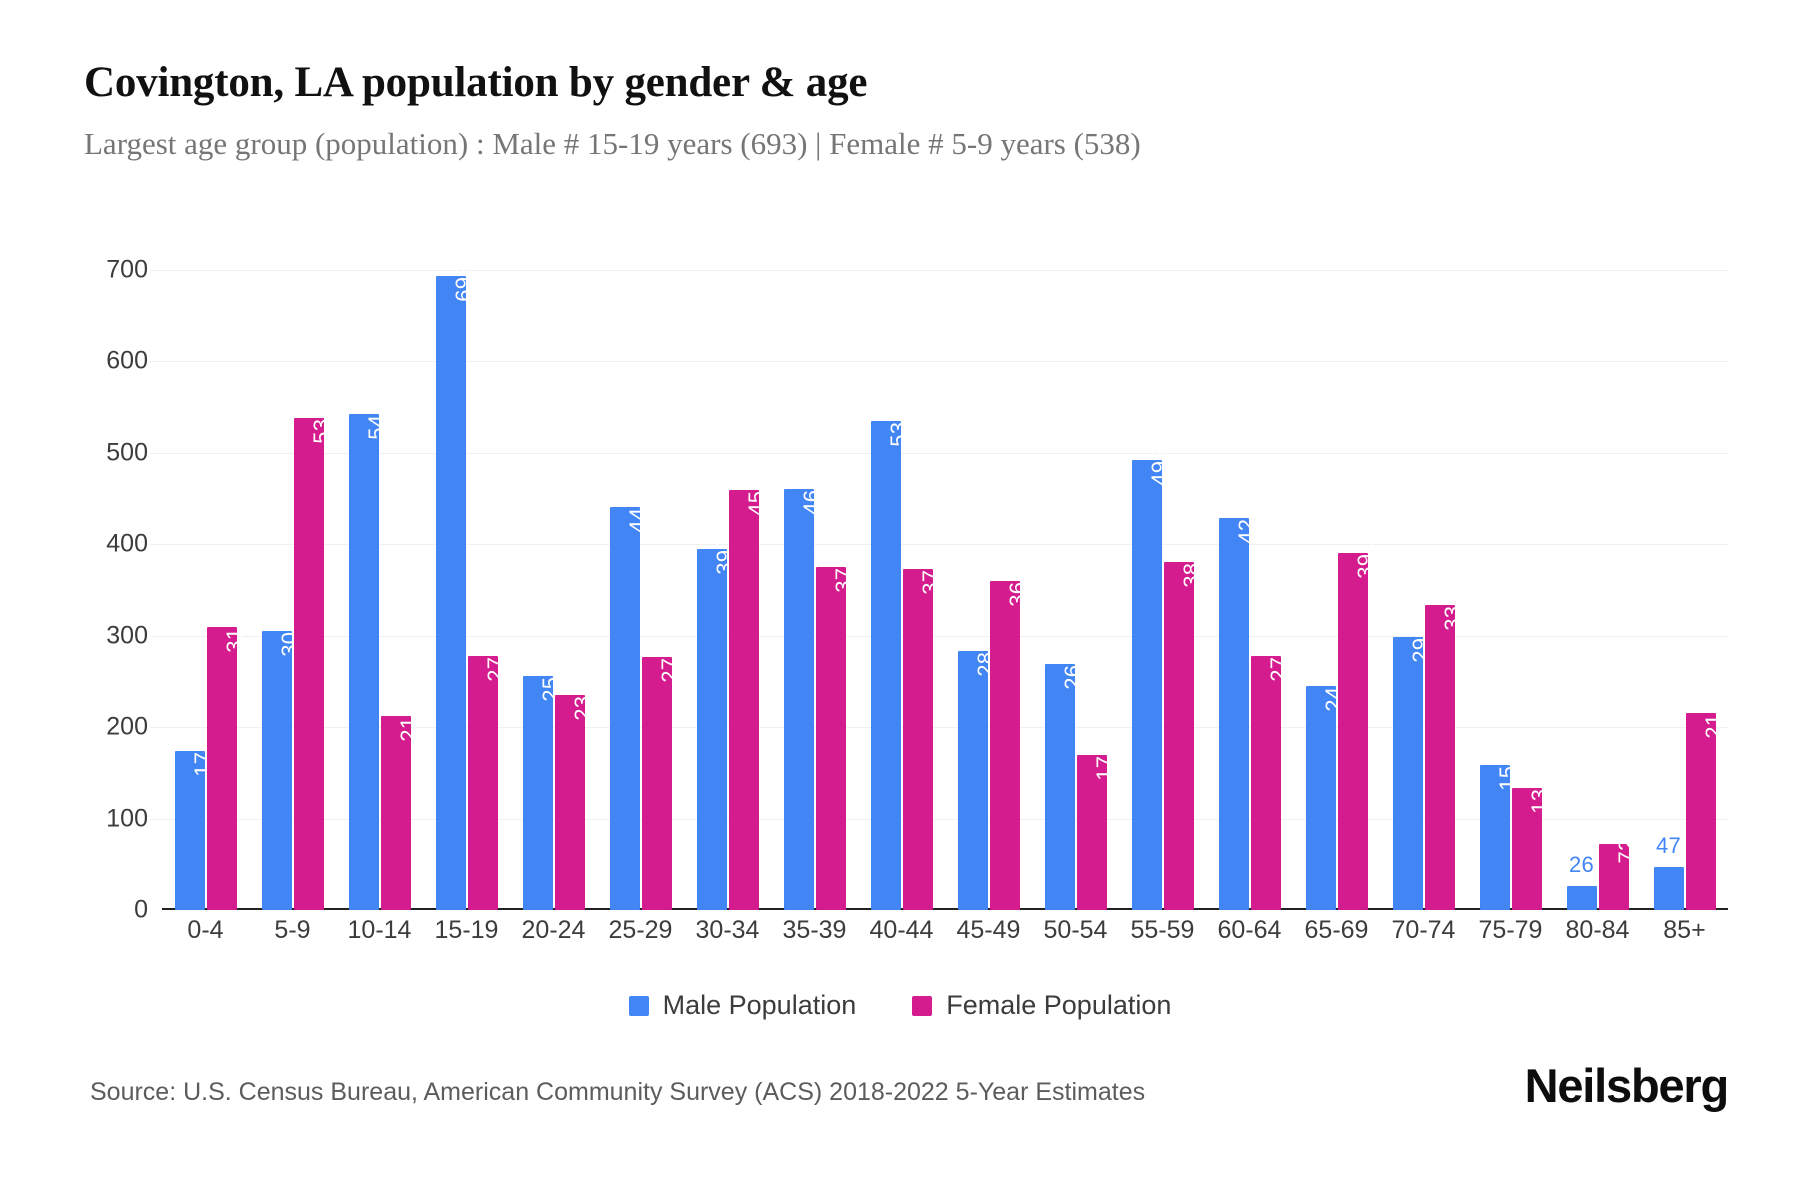  Describe the element at coordinates (1423, 930) in the screenshot. I see `x-axis-tick-label: 70-74` at that location.